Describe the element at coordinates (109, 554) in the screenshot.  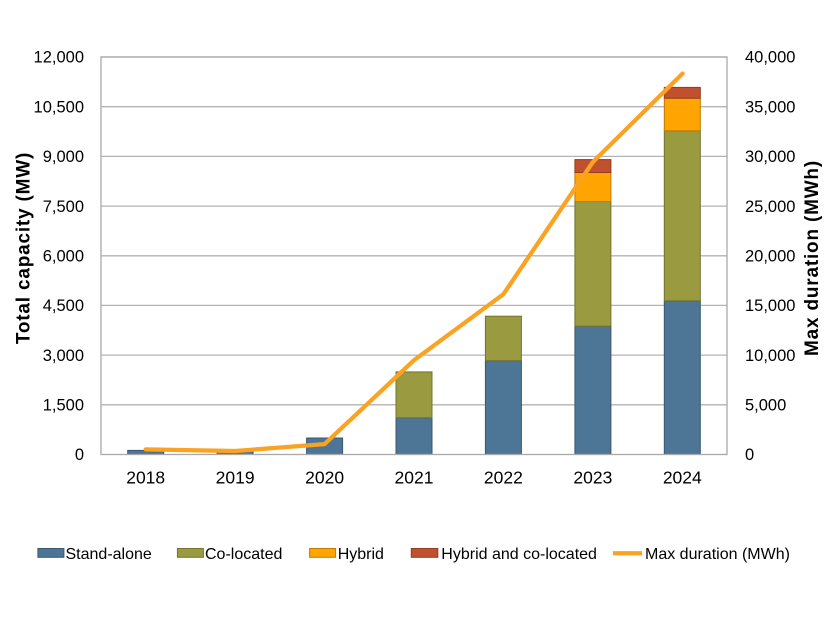
I see `svg-text: Stand-alone` at that location.